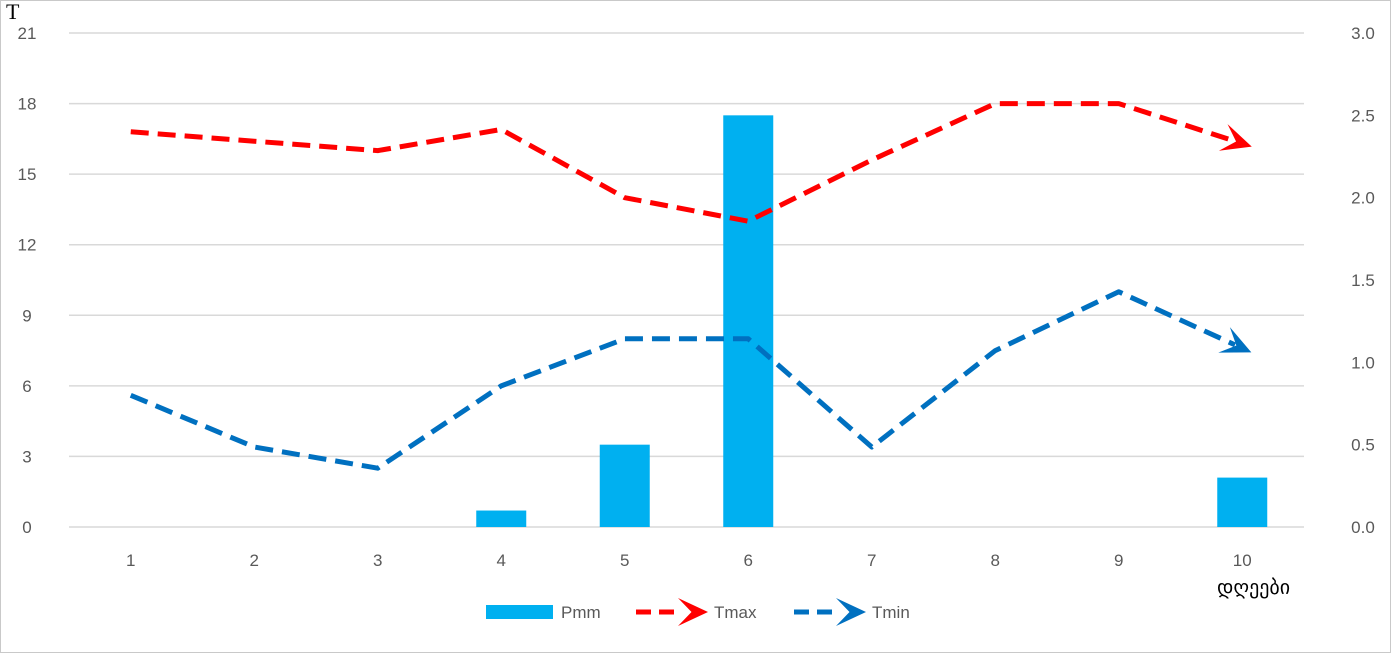 The width and height of the screenshot is (1391, 654). What do you see at coordinates (1253, 587) in the screenshot?
I see `x-axis-unit-label: დღეები` at bounding box center [1253, 587].